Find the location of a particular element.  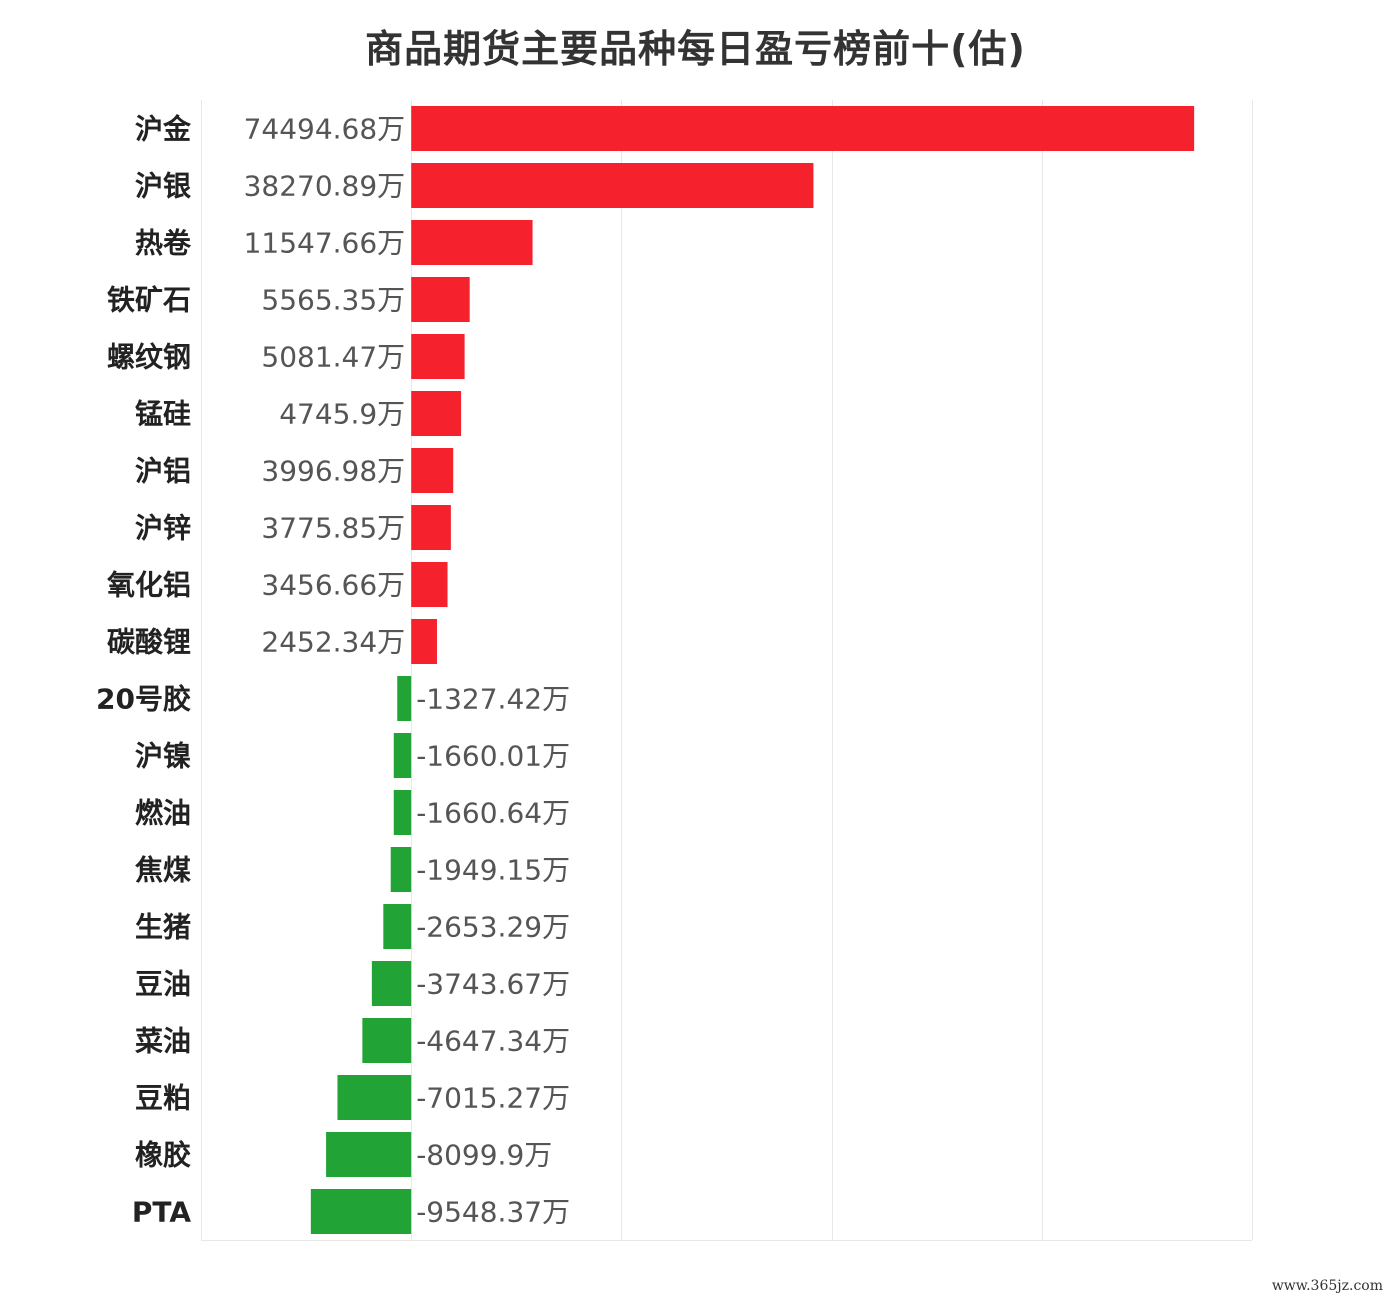

value-label: -8099.9万 is located at coordinates (484, 1155).